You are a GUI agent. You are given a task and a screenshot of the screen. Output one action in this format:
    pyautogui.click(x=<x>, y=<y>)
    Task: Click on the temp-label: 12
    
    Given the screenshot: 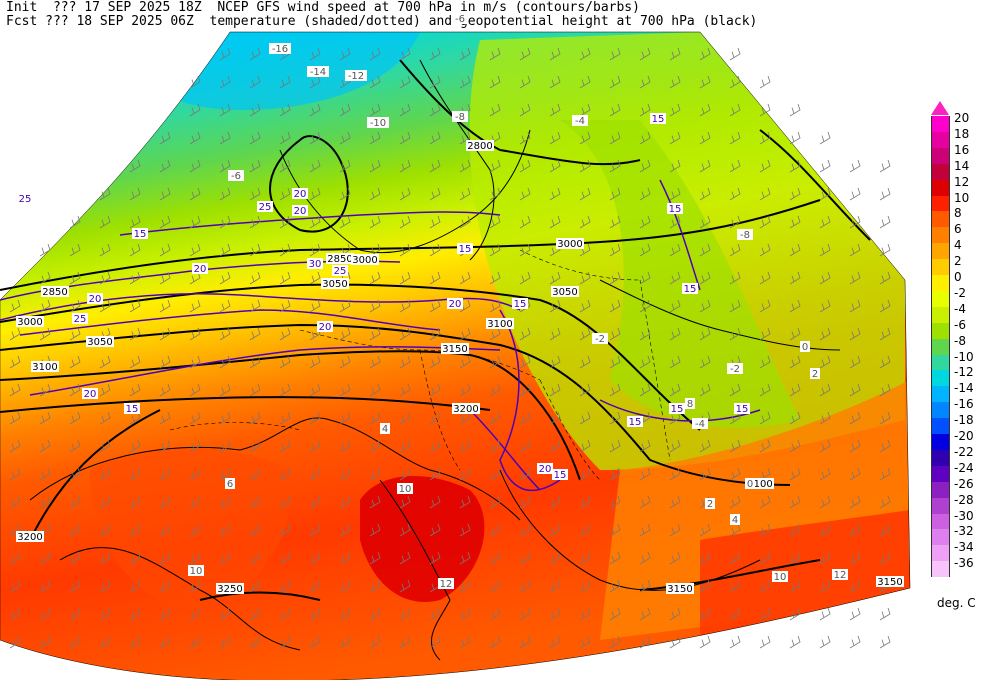 What is the action you would take?
    pyautogui.click(x=446, y=584)
    